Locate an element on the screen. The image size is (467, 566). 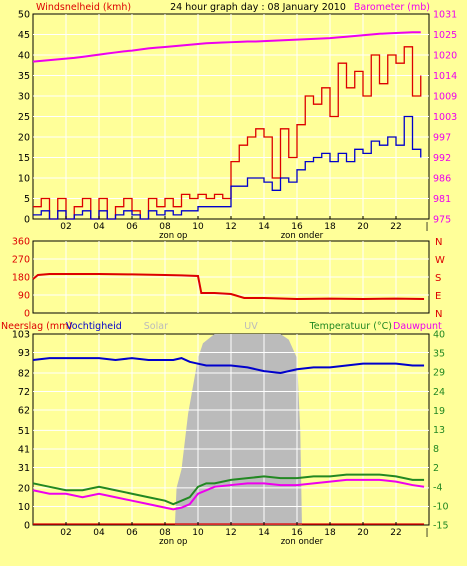
left-tick-label: 30 is located at coordinates (24, 97).